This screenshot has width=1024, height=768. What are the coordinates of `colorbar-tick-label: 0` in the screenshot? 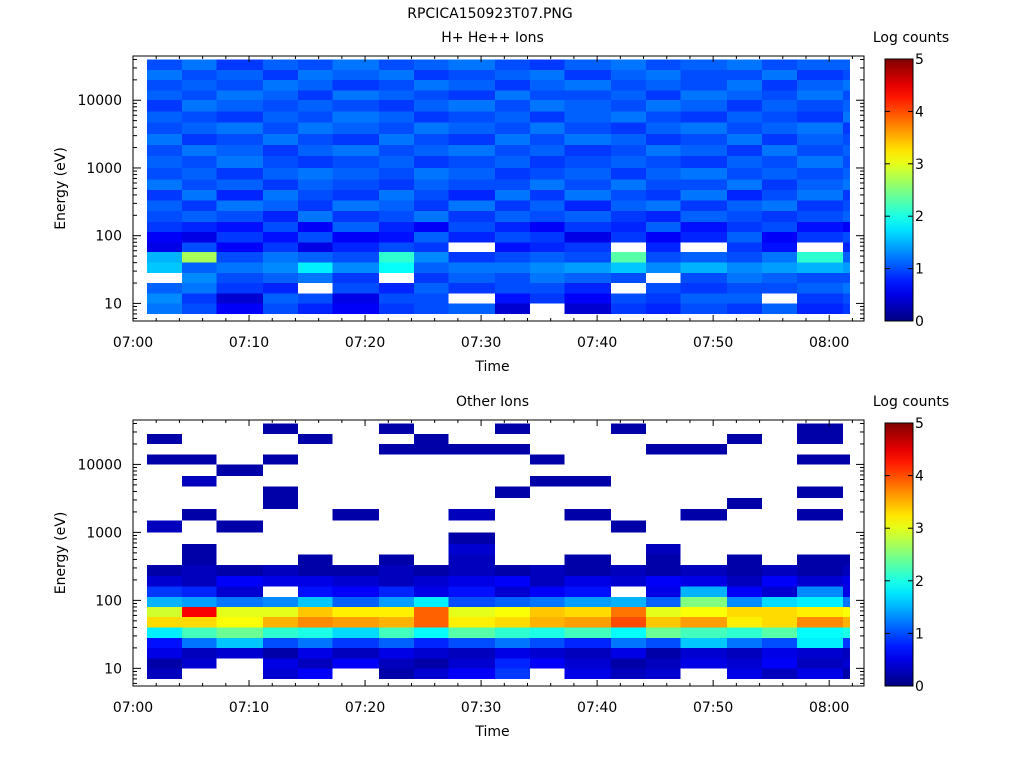 It's located at (919, 322).